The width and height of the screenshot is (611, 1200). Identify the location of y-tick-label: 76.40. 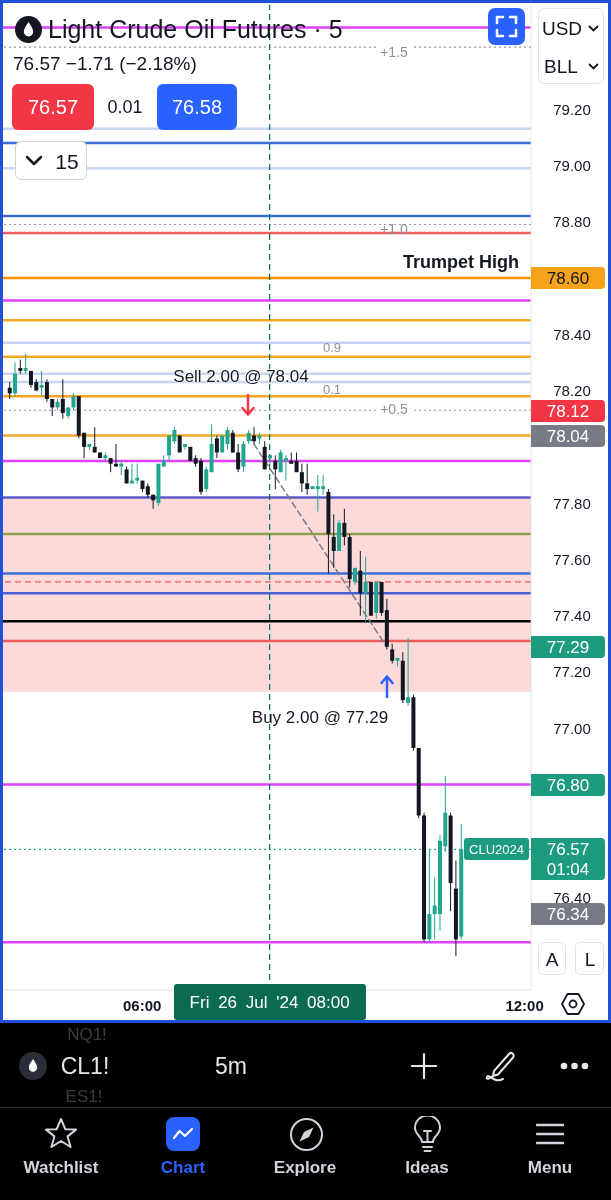
(572, 897).